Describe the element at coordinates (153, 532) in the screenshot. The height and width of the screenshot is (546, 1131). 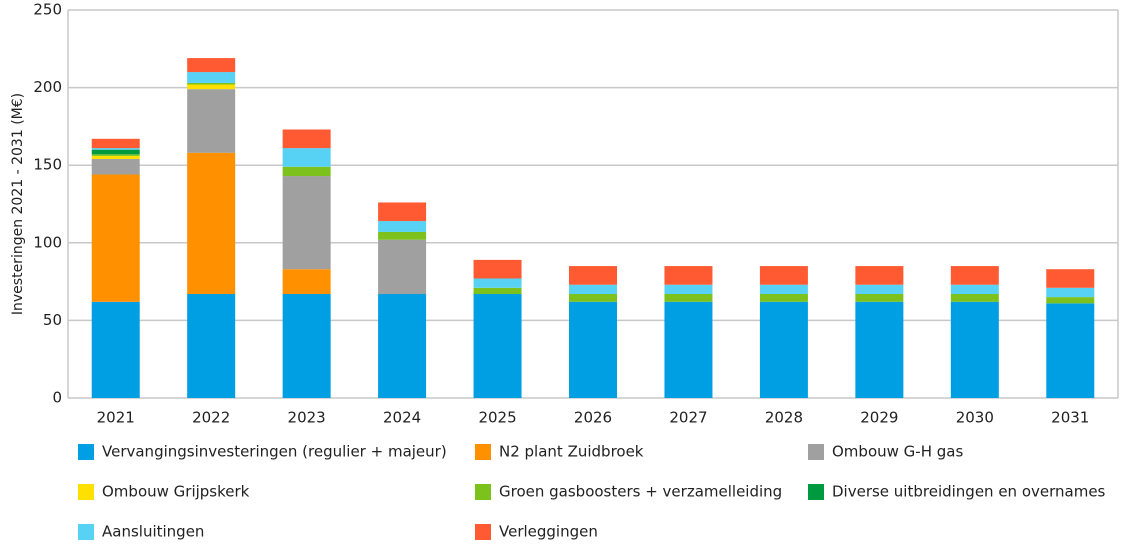
I see `legend-label: Aansluitingen` at that location.